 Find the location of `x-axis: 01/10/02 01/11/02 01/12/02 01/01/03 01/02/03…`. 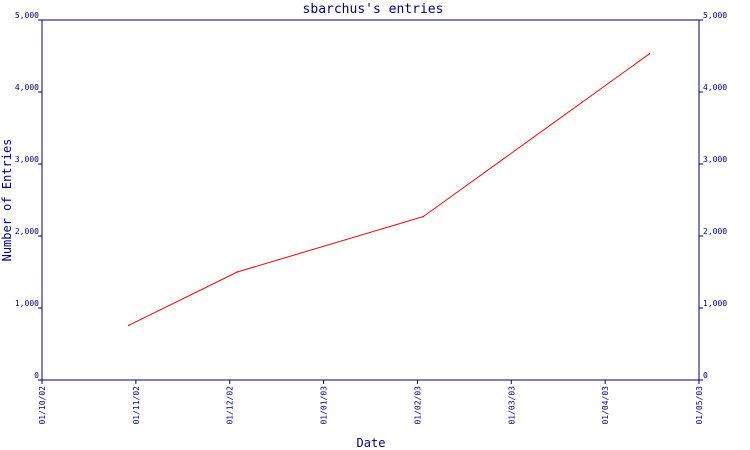

x-axis: 01/10/02 01/11/02 01/12/02 01/01/03 01/02/03… is located at coordinates (371, 402).